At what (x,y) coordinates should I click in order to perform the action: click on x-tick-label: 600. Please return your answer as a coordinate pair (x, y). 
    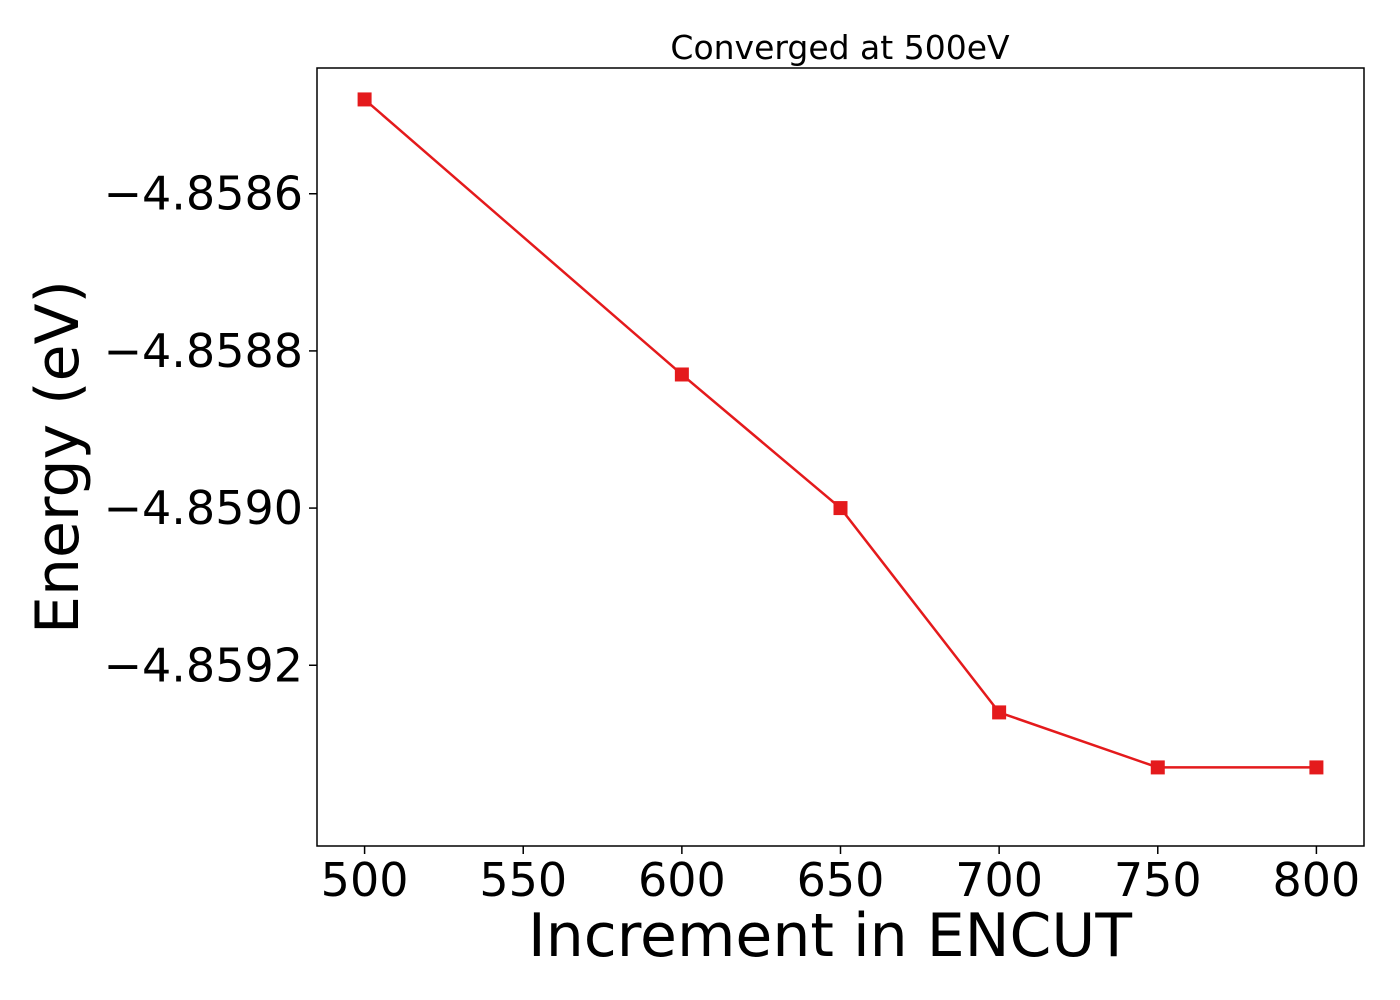
    Looking at the image, I should click on (682, 880).